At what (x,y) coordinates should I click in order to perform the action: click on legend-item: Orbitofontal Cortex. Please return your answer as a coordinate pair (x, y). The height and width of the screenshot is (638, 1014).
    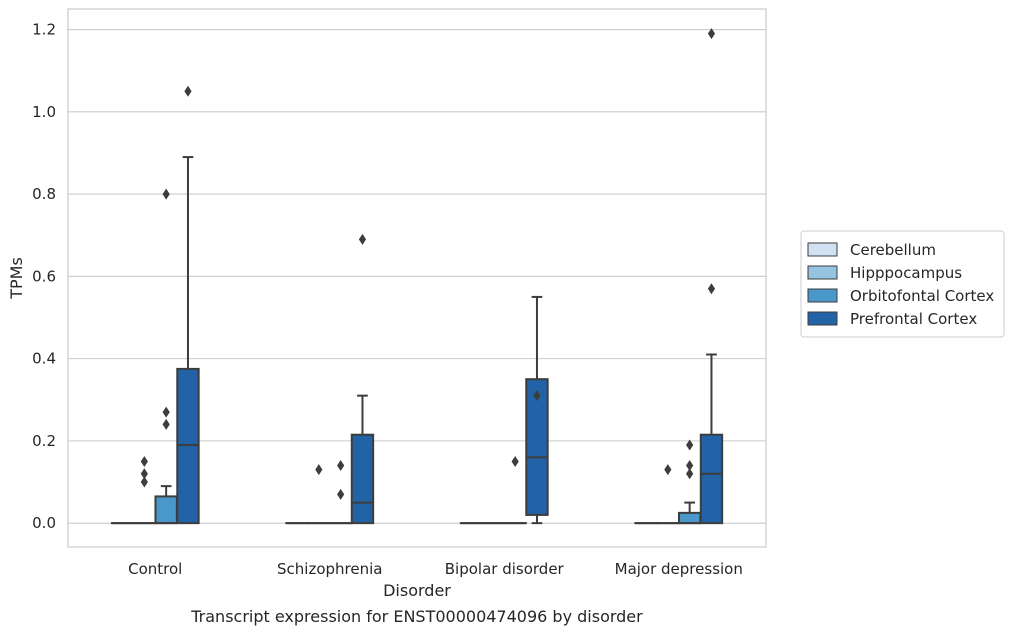
    Looking at the image, I should click on (901, 296).